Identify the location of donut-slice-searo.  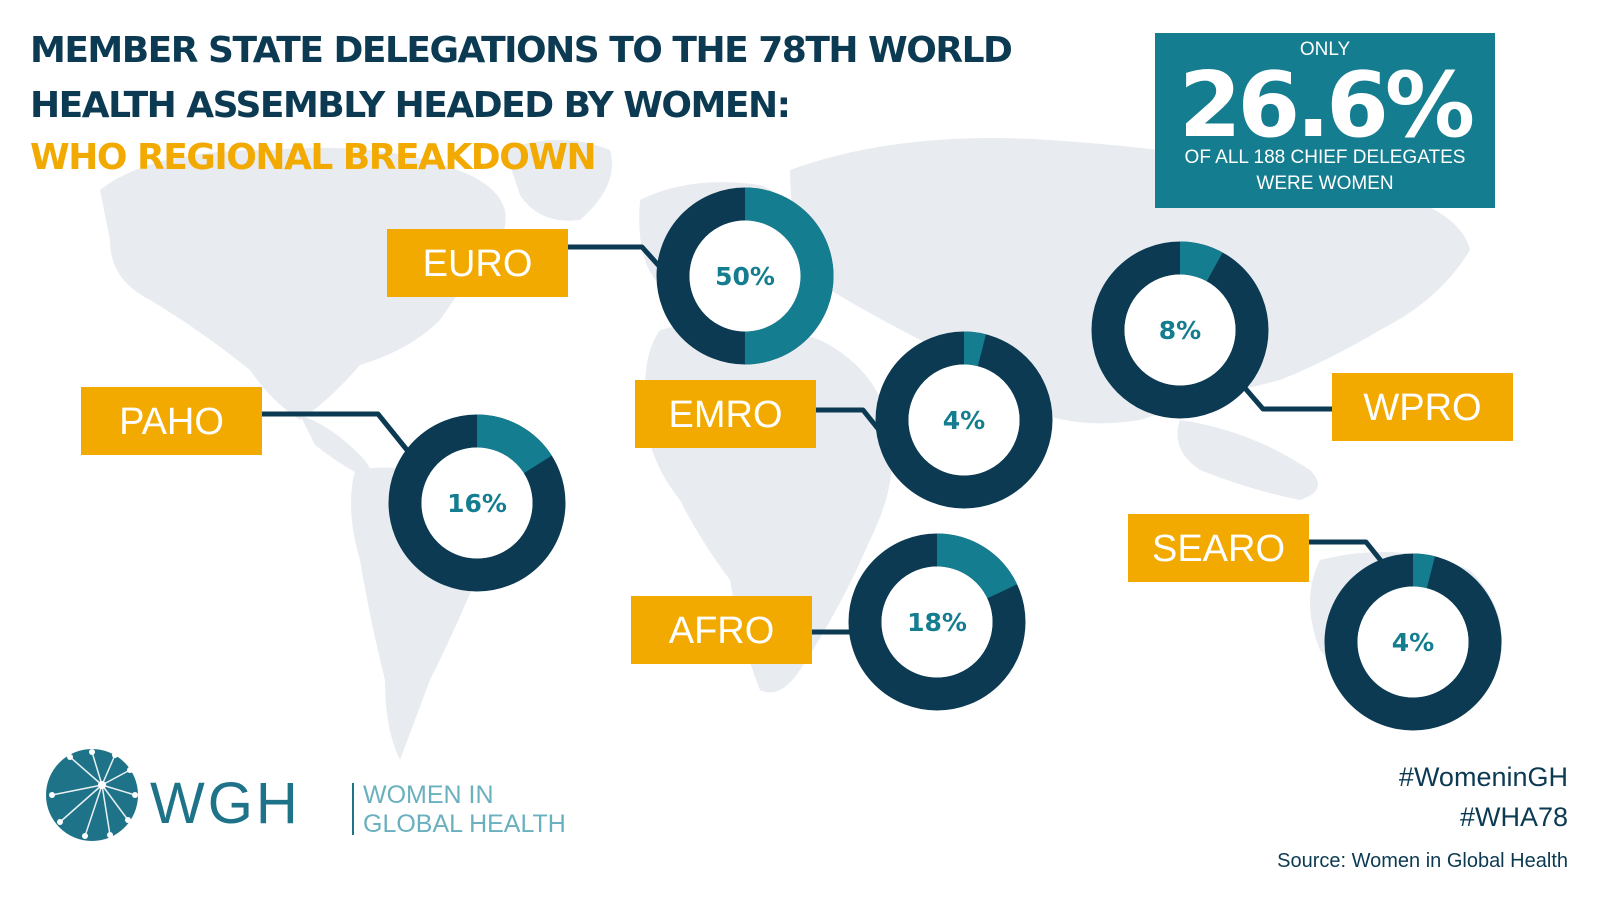
(1413, 642).